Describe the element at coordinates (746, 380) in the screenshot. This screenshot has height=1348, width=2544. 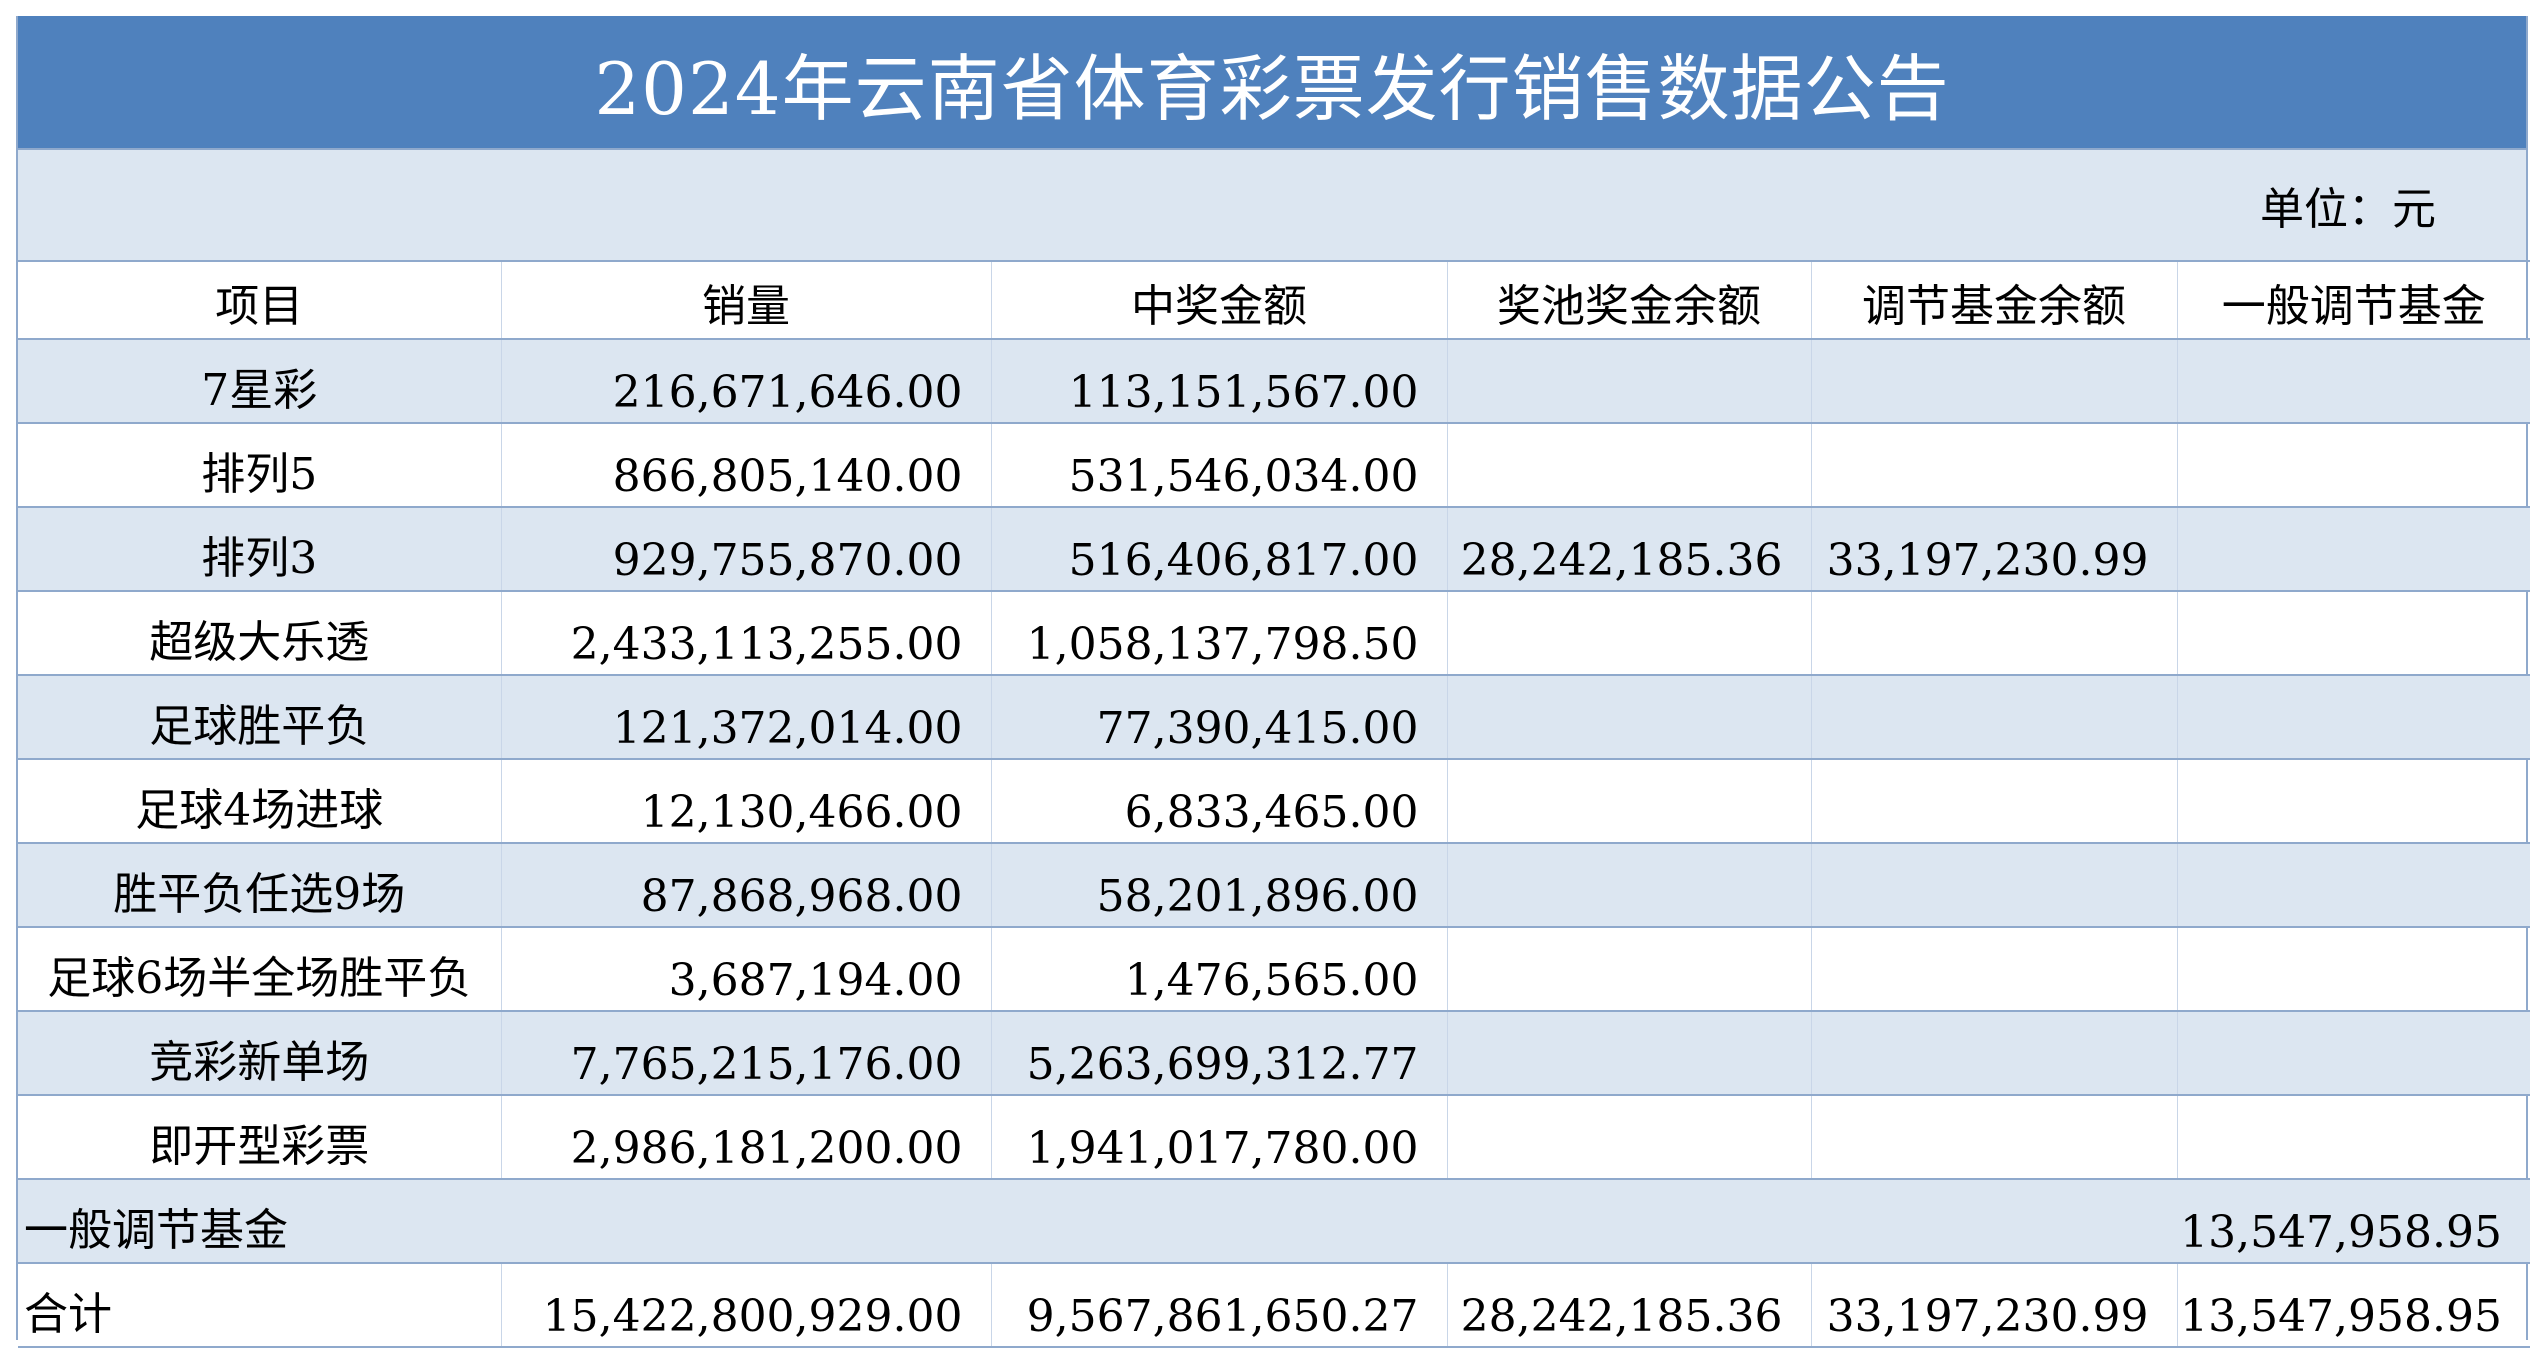
I see `row-sales: 216,671,646.00` at that location.